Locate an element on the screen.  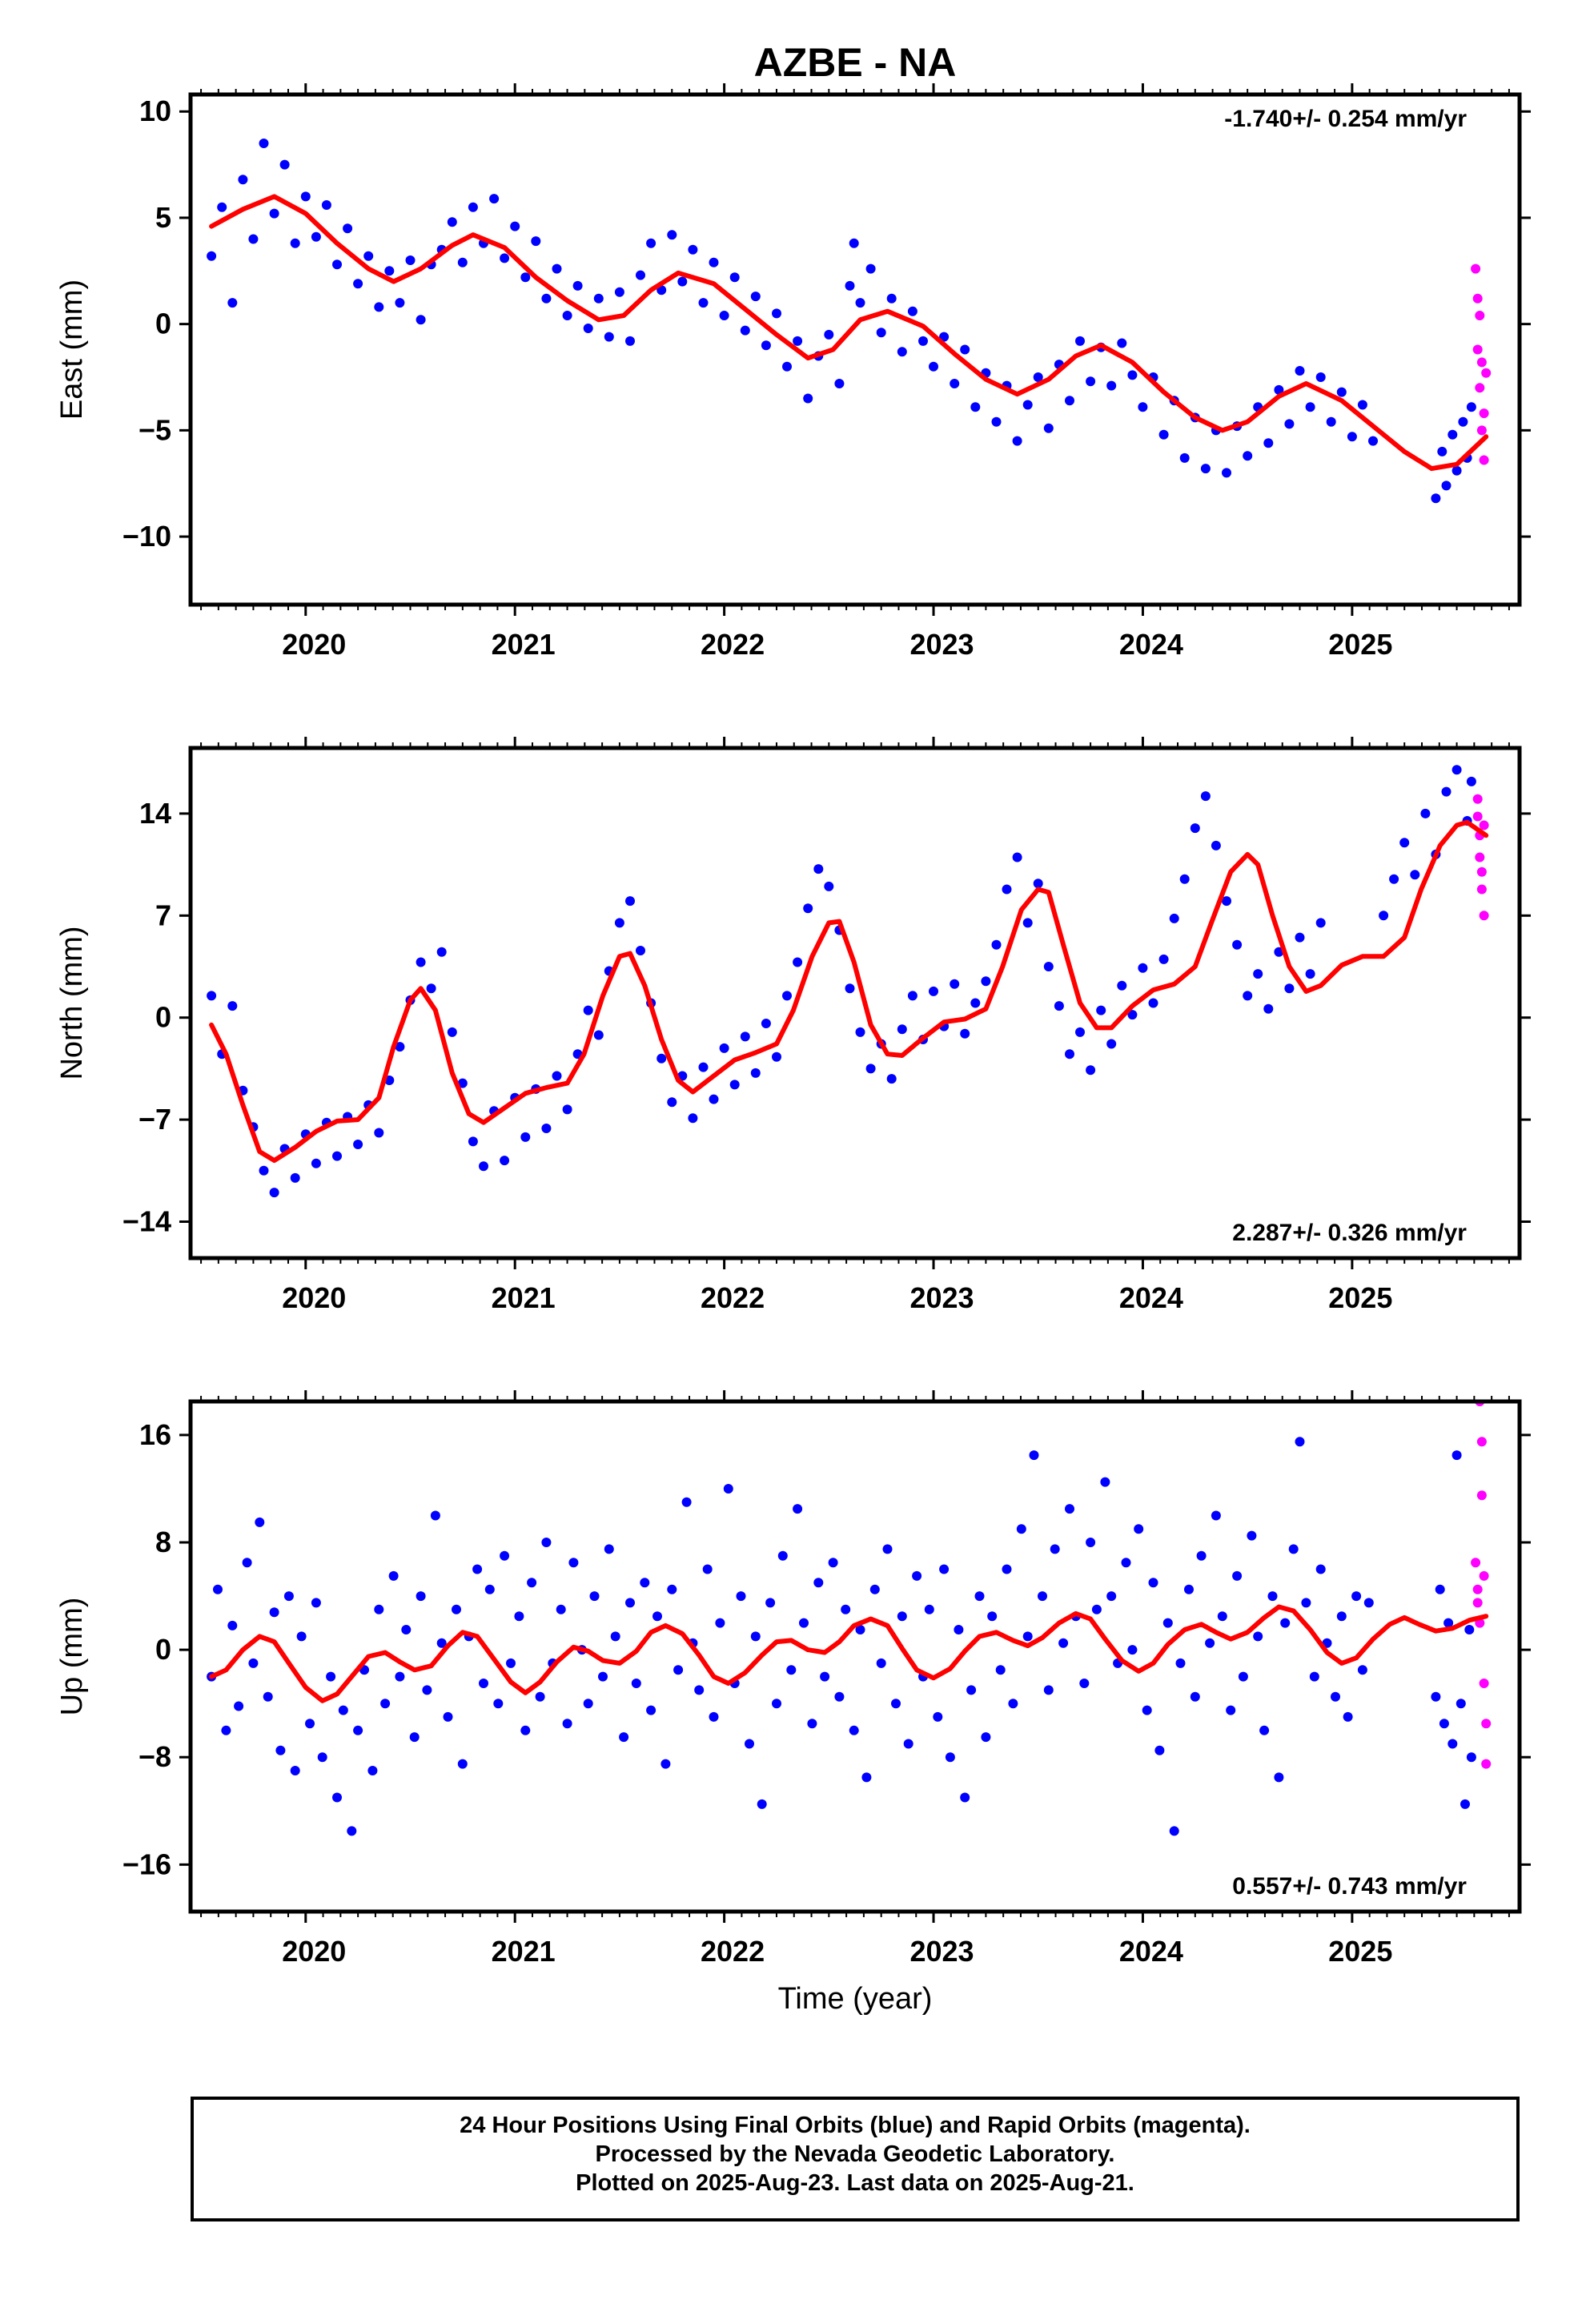
north-y-axis-label: North (mm) is located at coordinates (72, 1003).